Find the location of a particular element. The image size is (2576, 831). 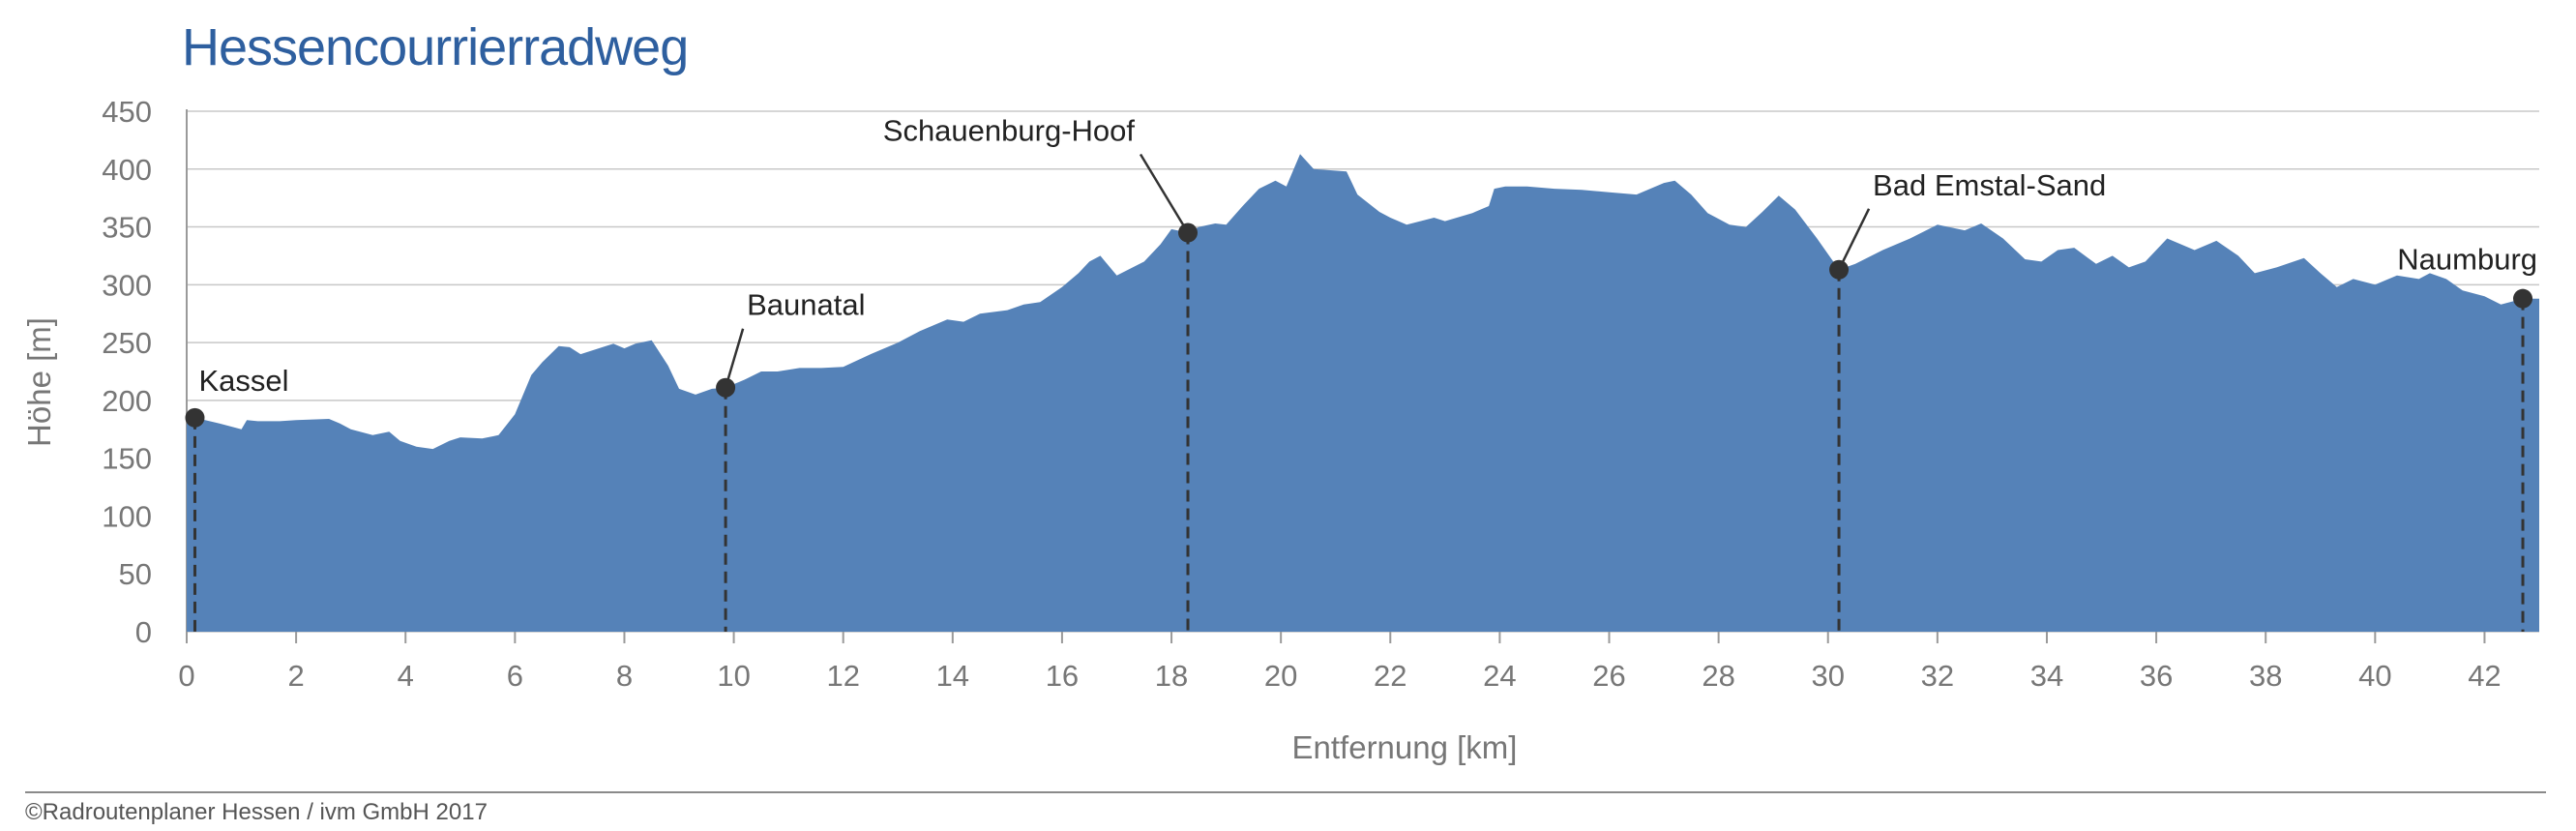

x-tick-label: 34 is located at coordinates (2046, 676).